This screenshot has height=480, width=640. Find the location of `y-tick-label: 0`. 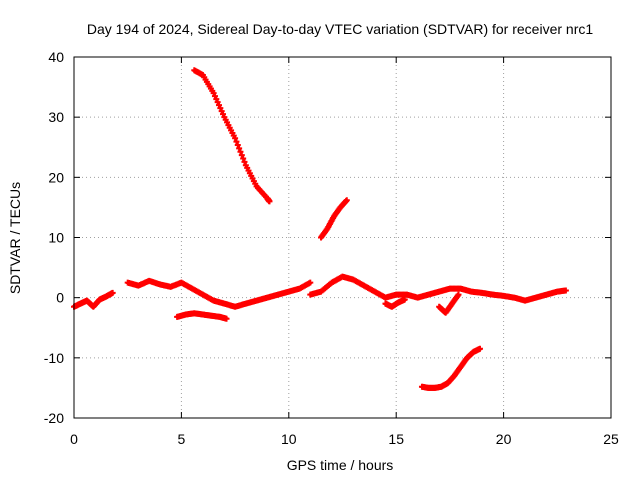

y-tick-label: 0 is located at coordinates (60, 298).